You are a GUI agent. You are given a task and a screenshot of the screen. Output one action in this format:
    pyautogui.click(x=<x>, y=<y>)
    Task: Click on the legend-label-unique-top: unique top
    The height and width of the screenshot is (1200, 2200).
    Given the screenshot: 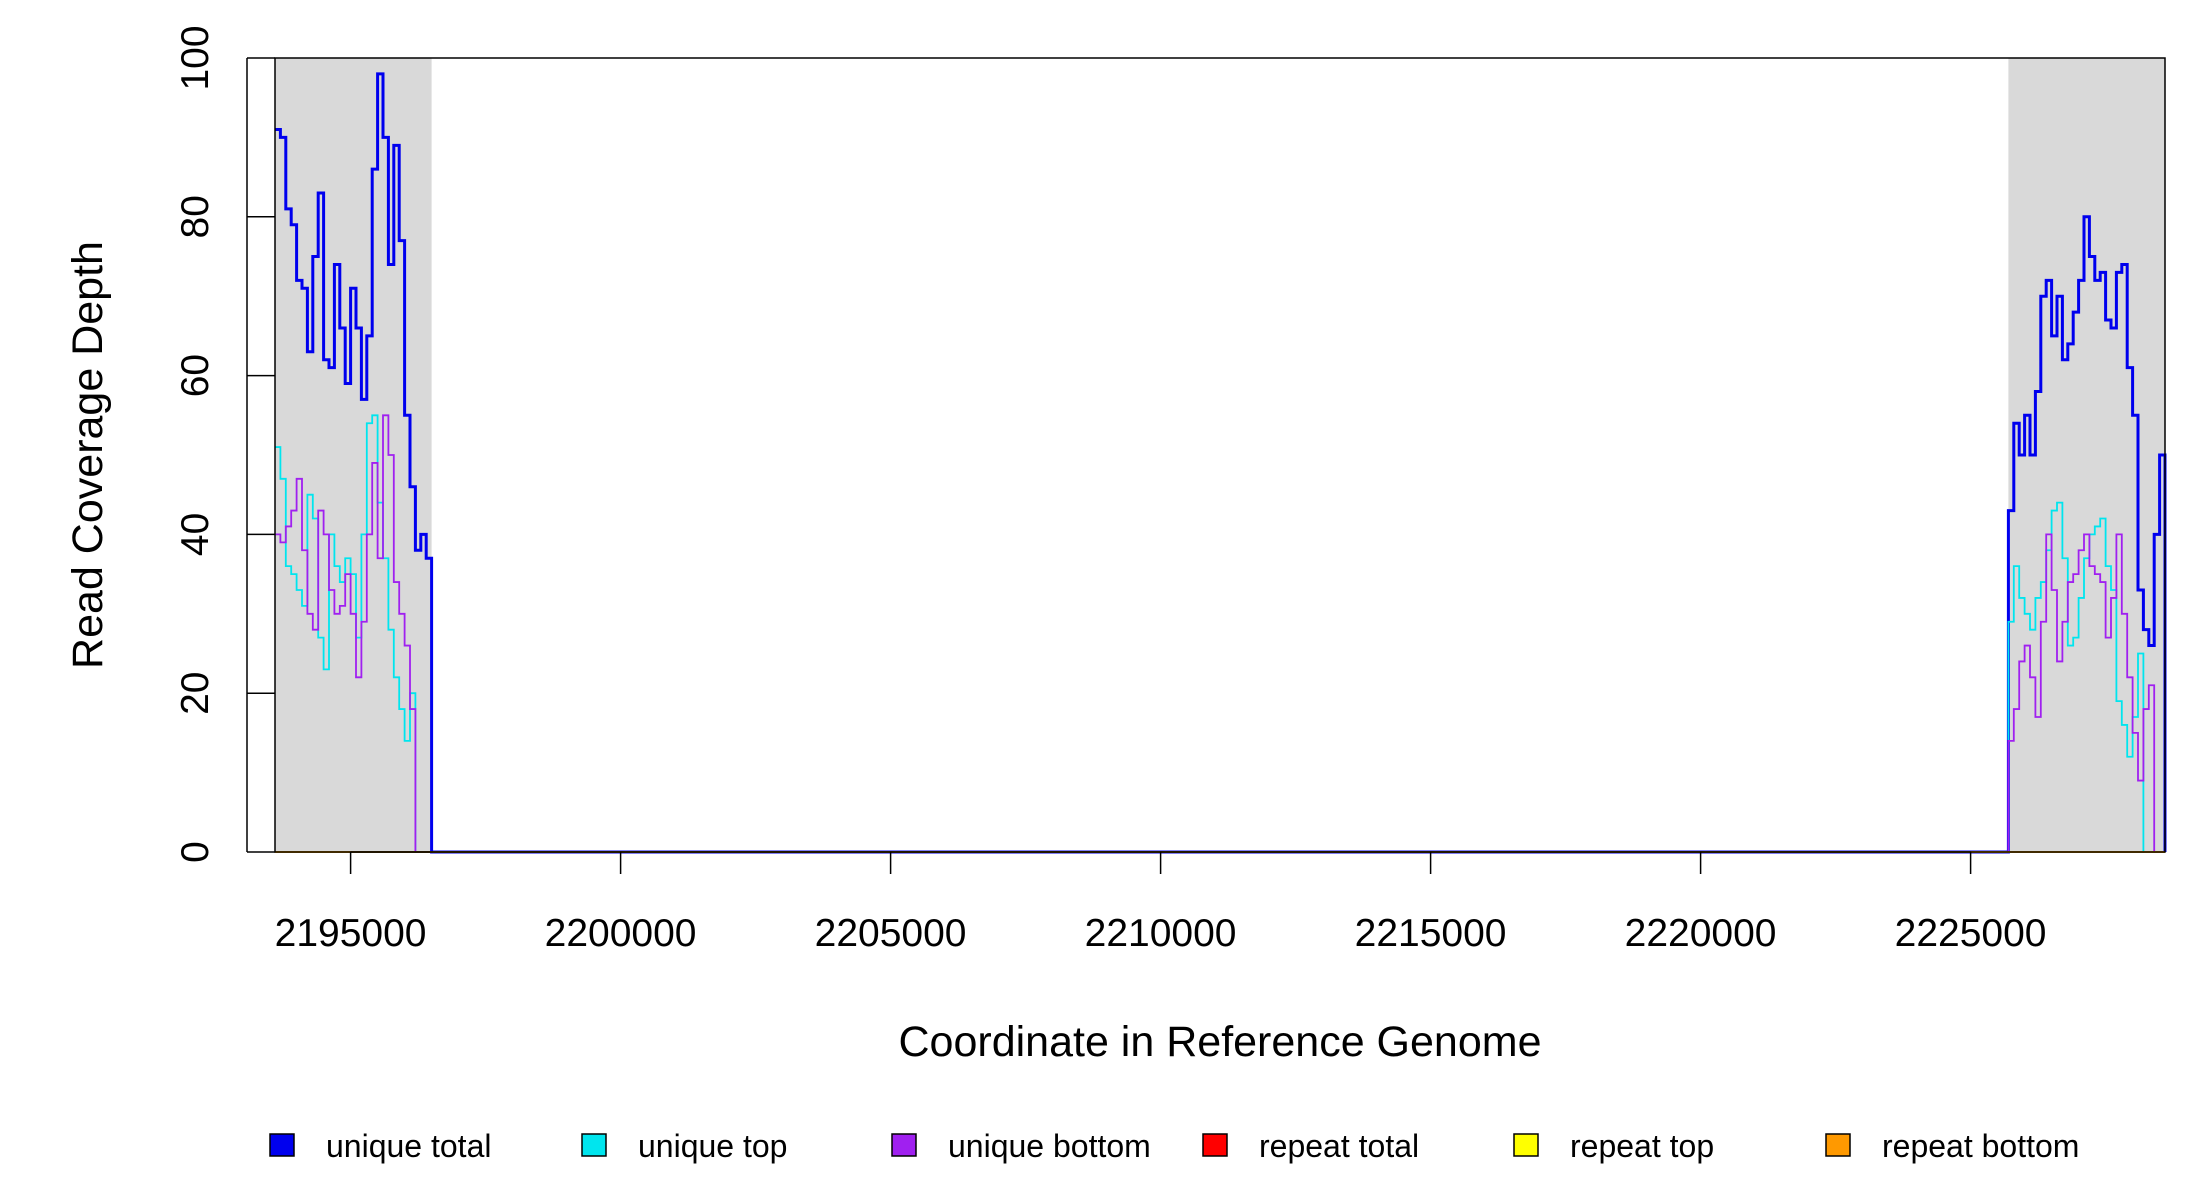 What is the action you would take?
    pyautogui.click(x=712, y=1146)
    